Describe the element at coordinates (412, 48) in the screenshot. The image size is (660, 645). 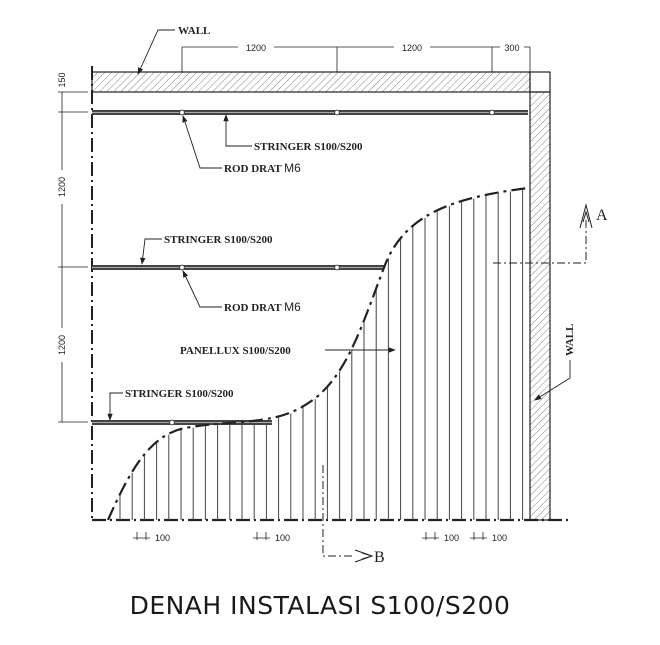
I see `dim-top-2: 1200` at that location.